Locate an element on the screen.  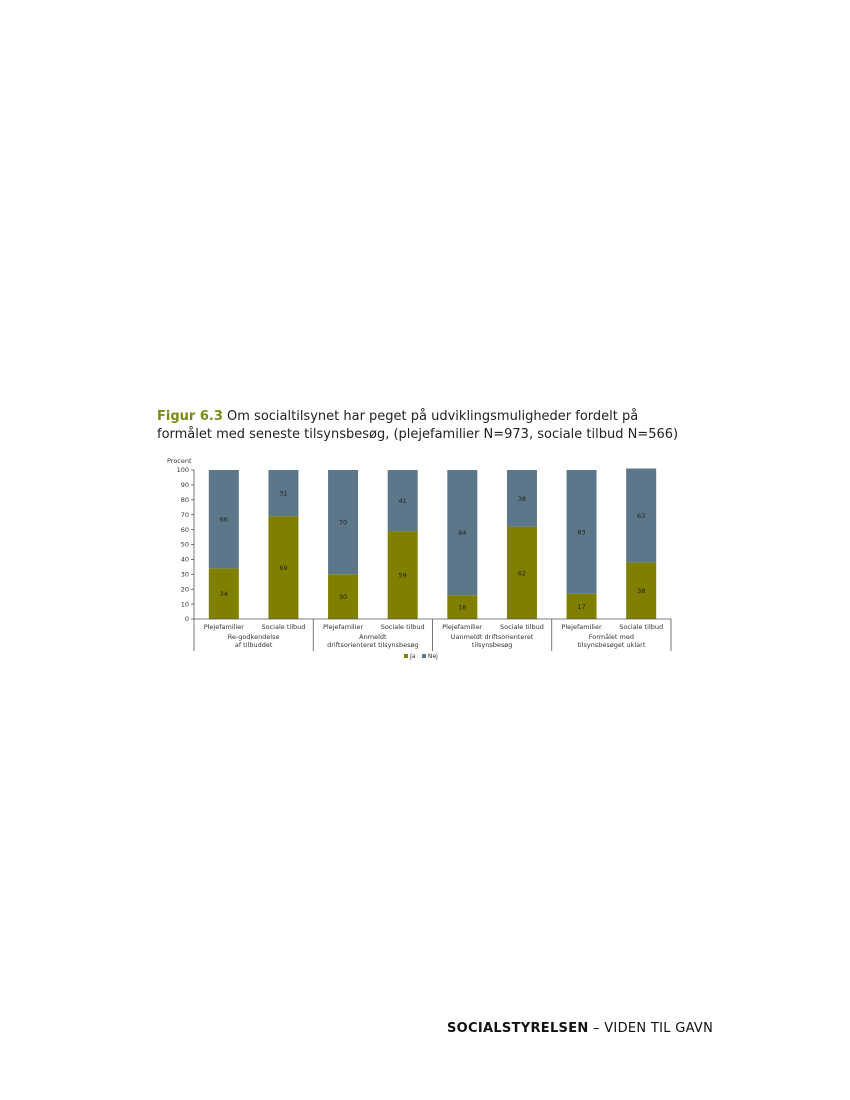
legend-label: Ja is located at coordinates (412, 656).